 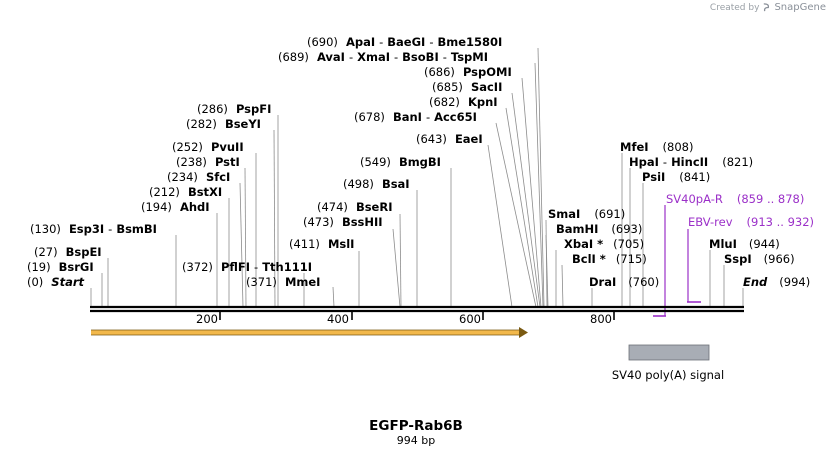 I want to click on site-label: (234) SfcI, so click(x=198, y=177).